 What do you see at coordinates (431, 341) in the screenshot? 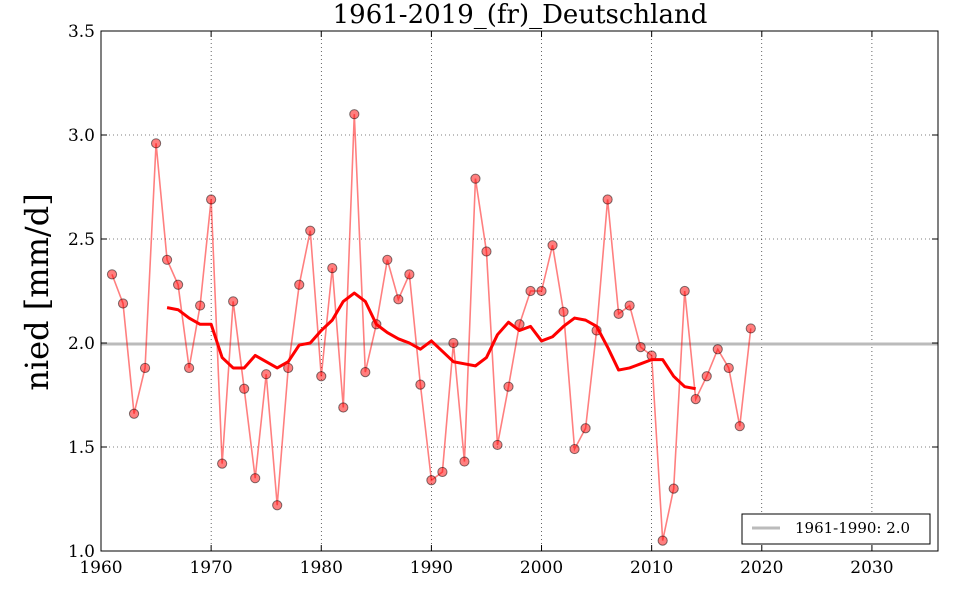
I see `running-mean-line` at bounding box center [431, 341].